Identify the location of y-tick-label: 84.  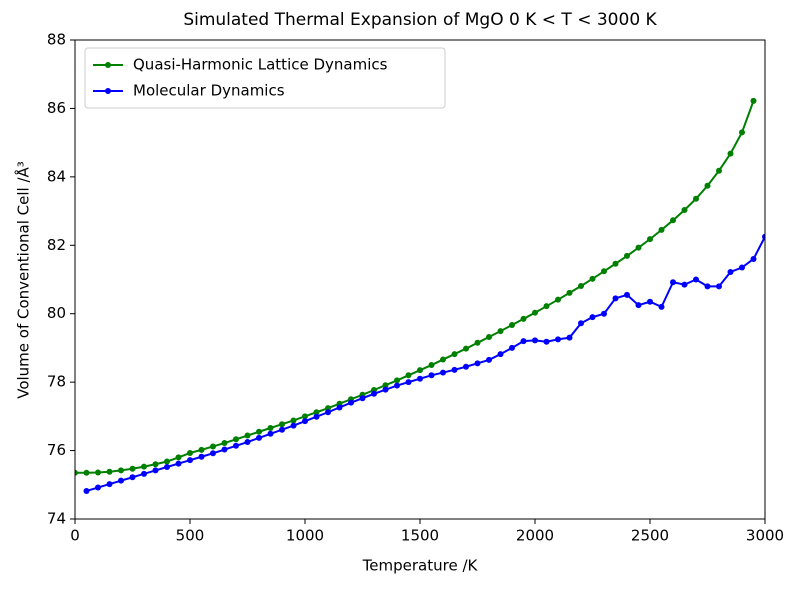
(56, 176).